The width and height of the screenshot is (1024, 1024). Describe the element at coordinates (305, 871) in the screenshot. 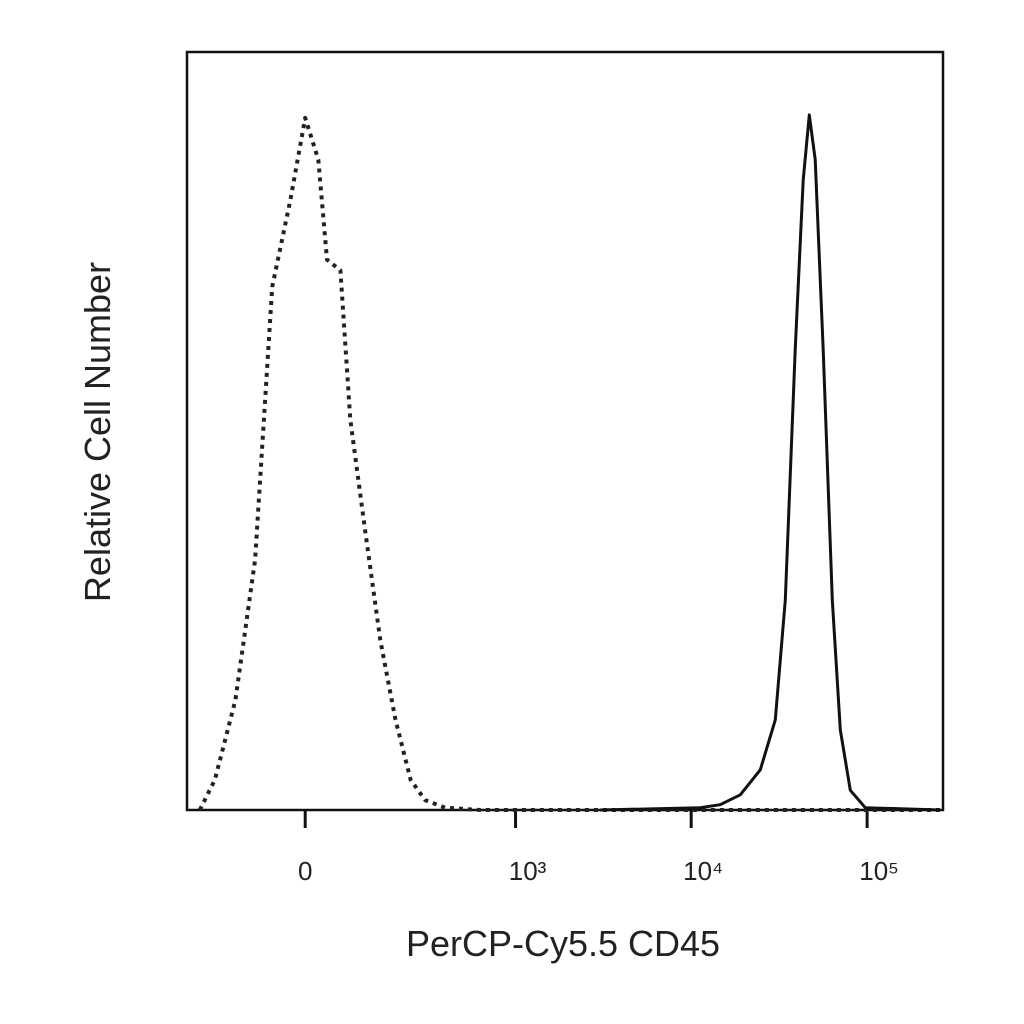

I see `x-tick-label: 0` at that location.